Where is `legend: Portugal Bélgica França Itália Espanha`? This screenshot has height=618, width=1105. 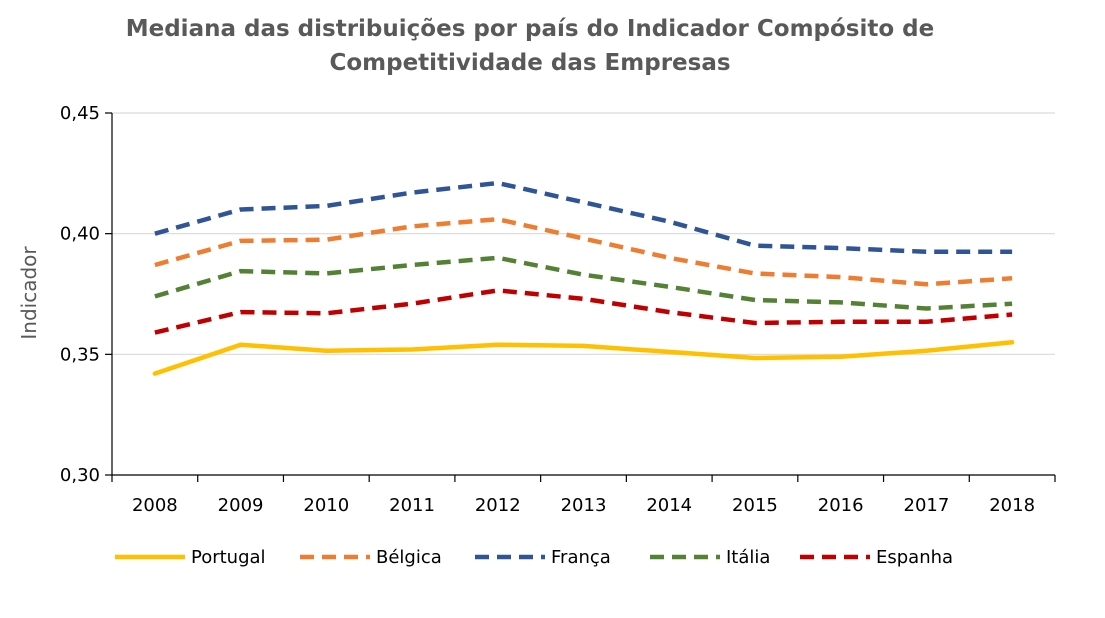 legend: Portugal Bélgica França Itália Espanha is located at coordinates (534, 557).